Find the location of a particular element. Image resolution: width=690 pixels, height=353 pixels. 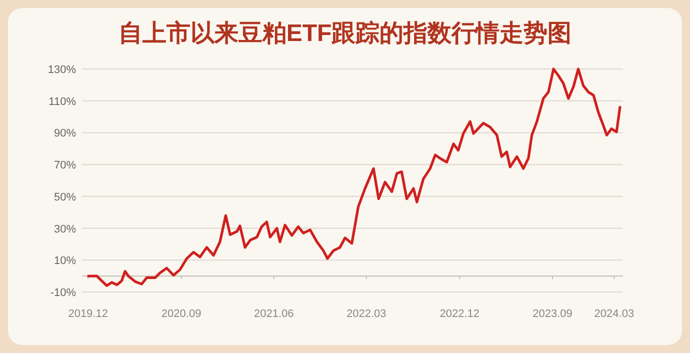

x-tick-label: 2019.12 is located at coordinates (88, 314).